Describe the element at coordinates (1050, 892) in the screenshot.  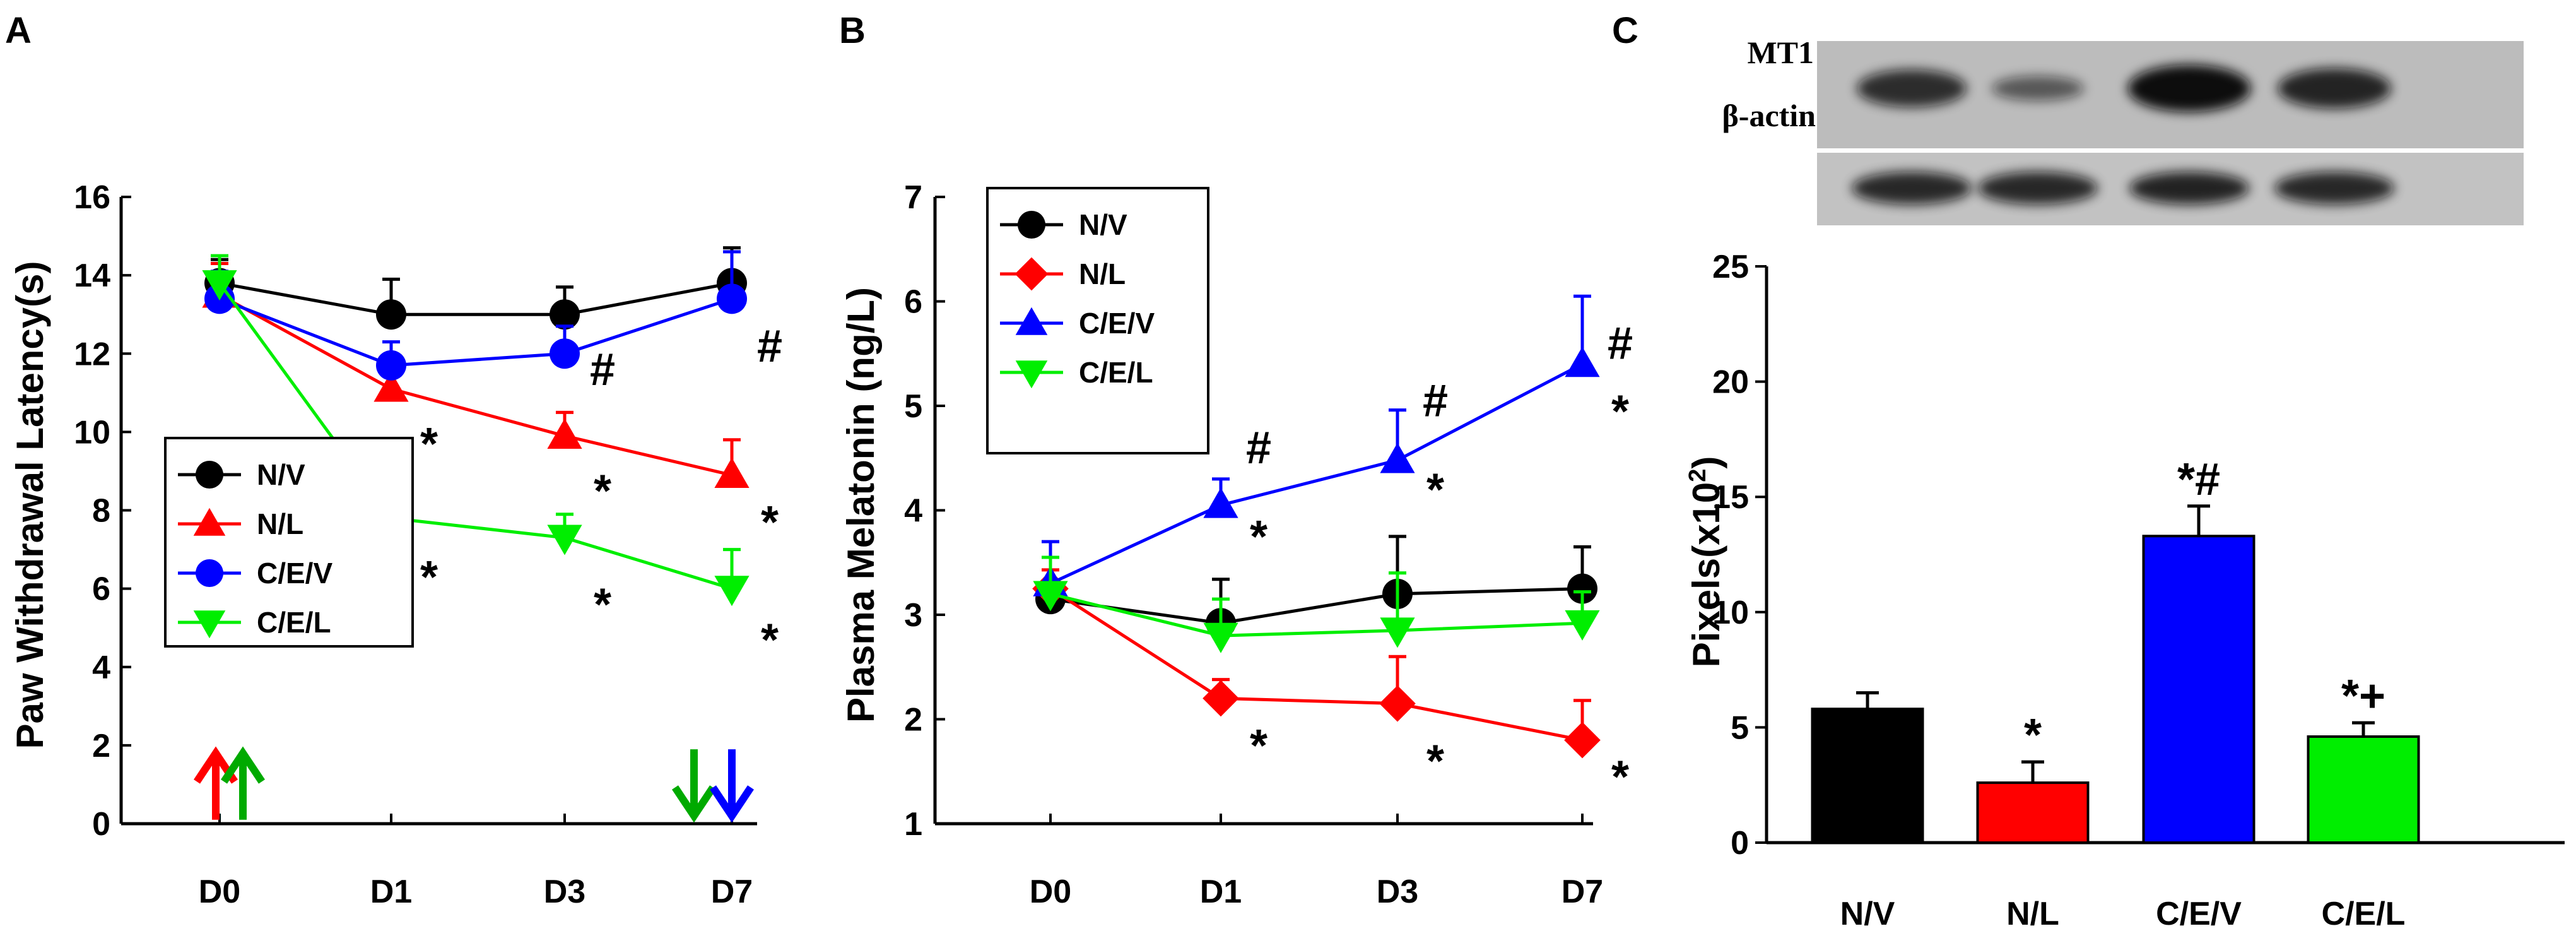
I see `x-tick-label: D0` at that location.